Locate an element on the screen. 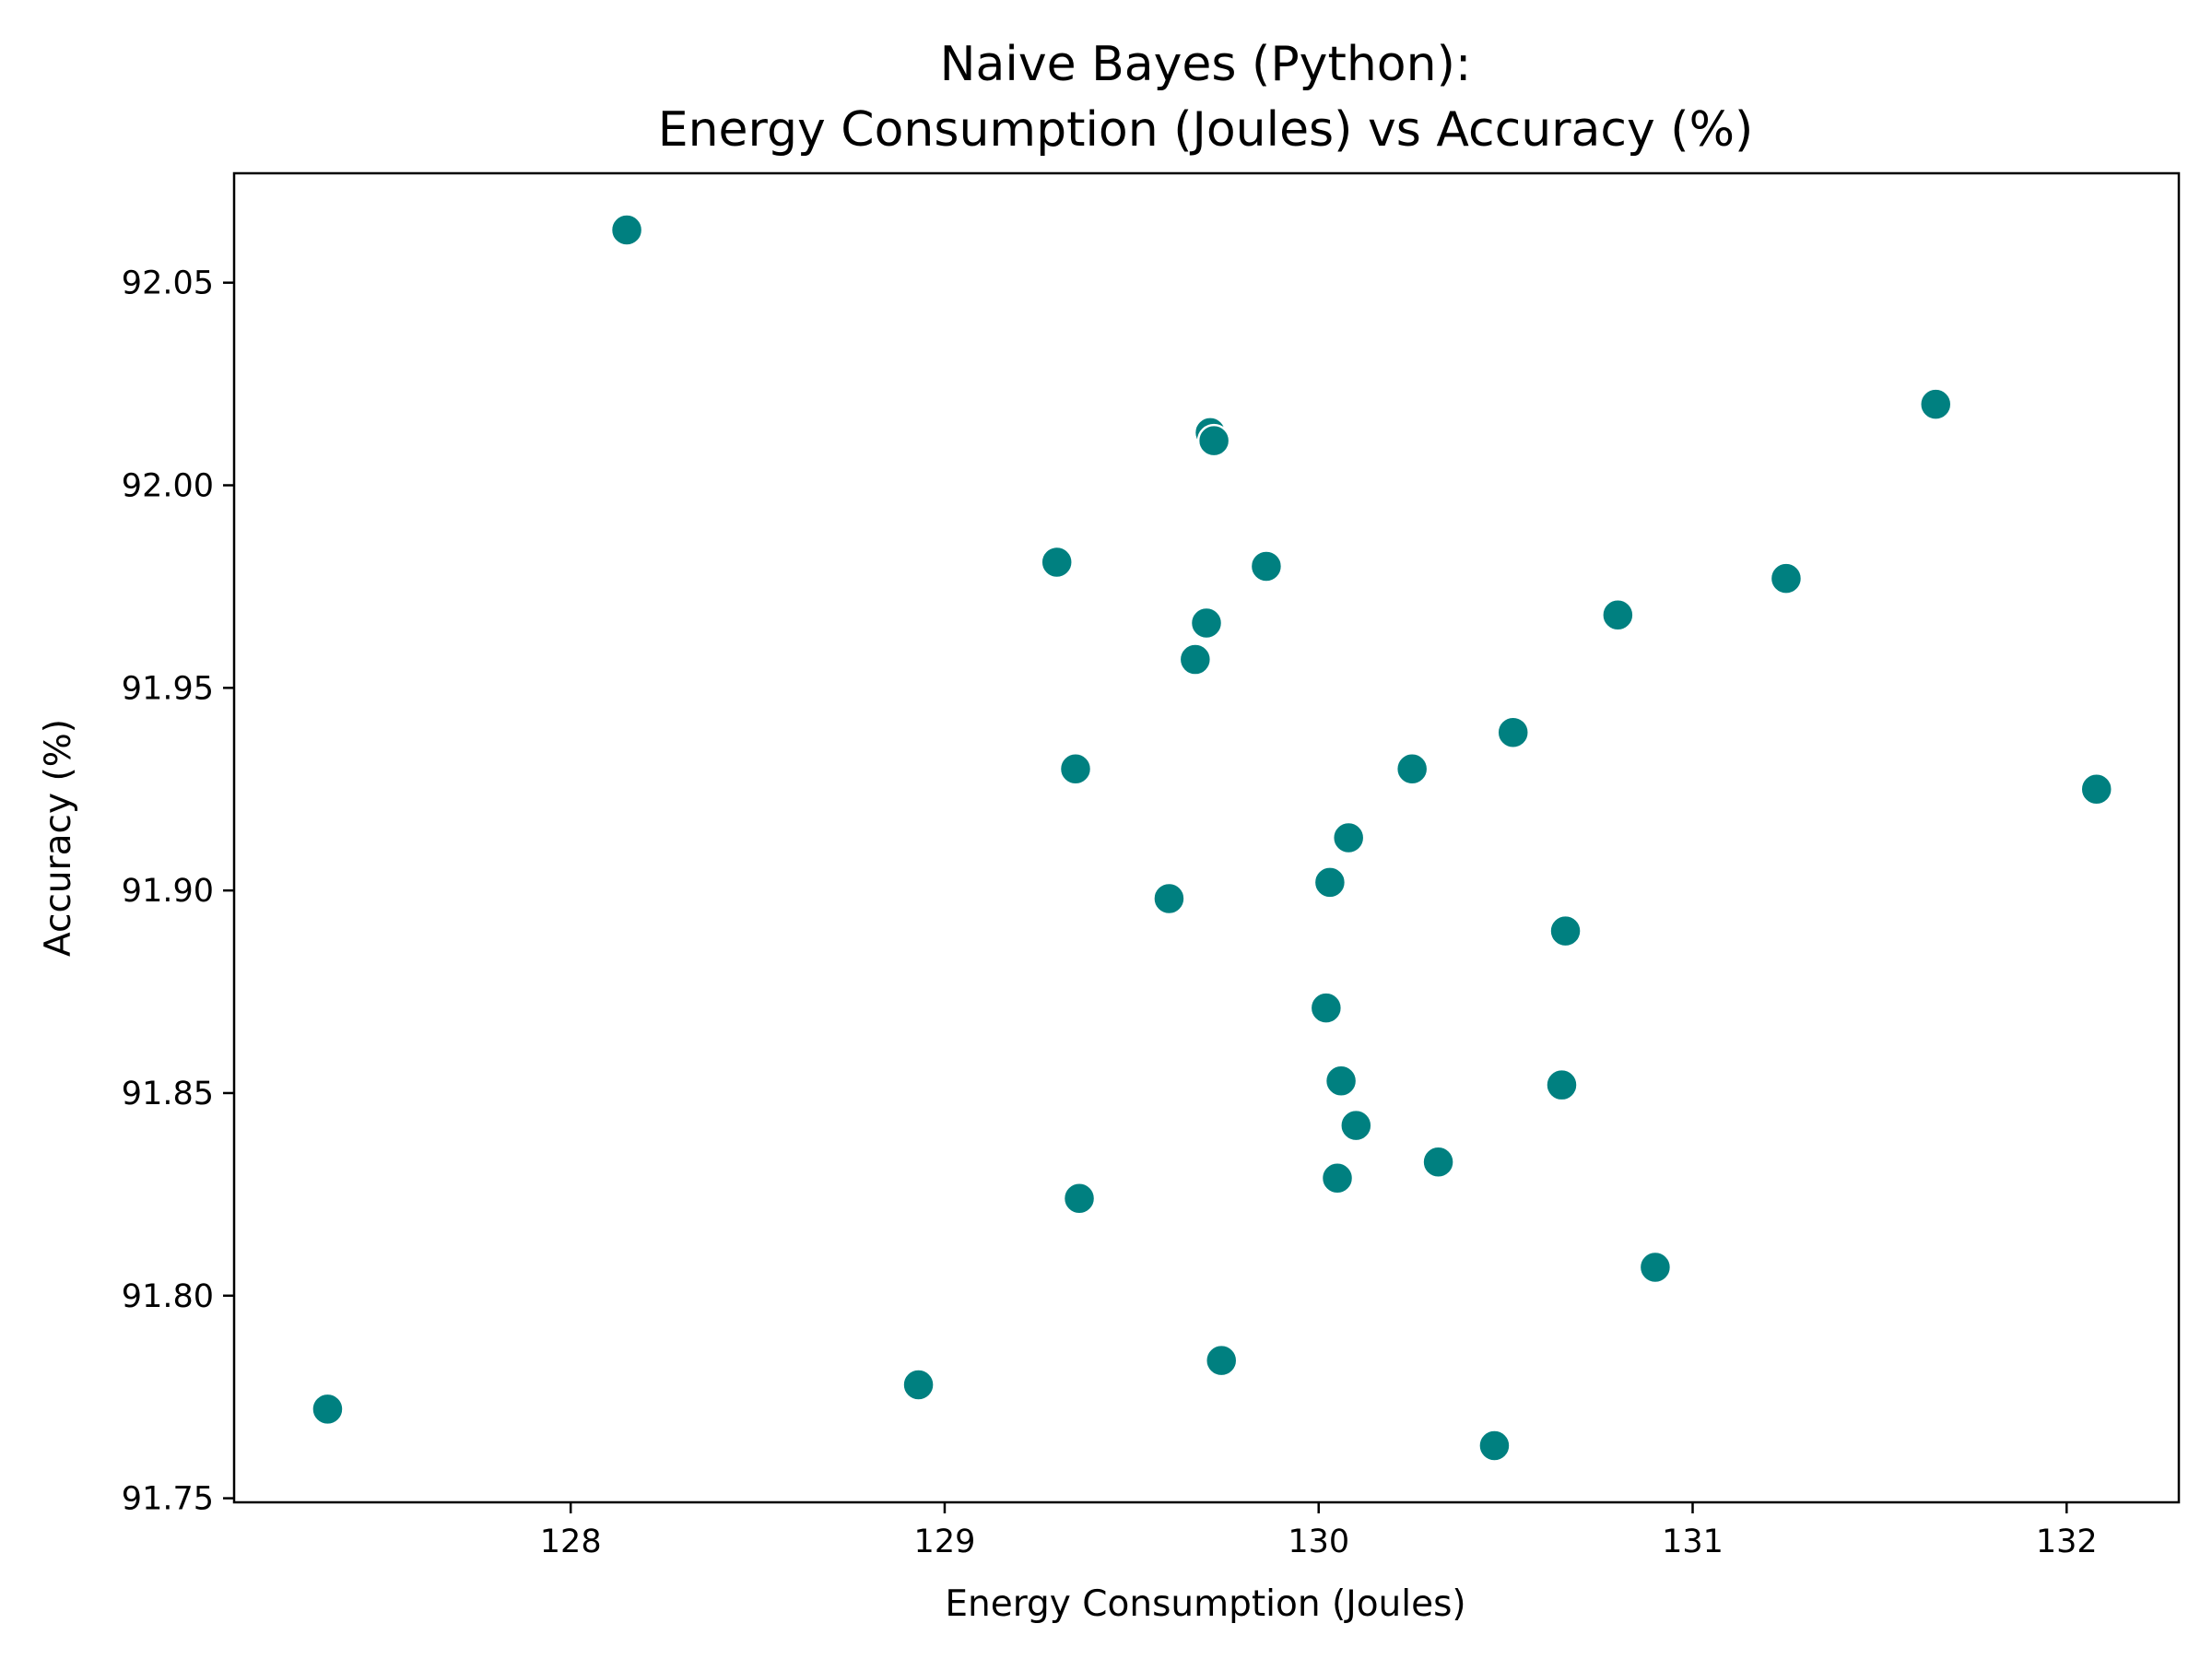 This screenshot has height=1659, width=2212. y-tick-label: 92.00 is located at coordinates (168, 486).